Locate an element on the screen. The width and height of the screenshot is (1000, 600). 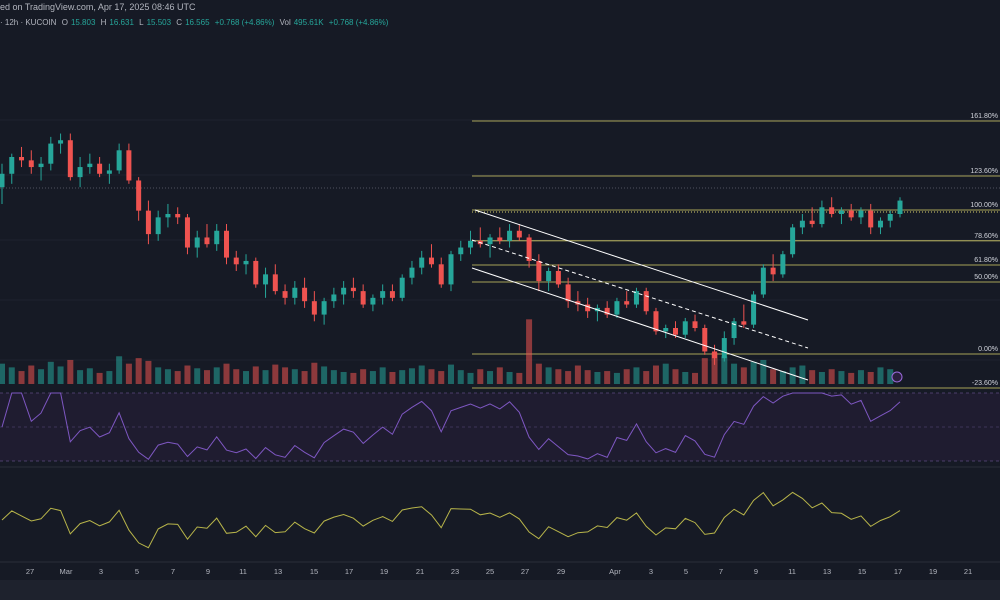
x-tick-8: 15 is located at coordinates (314, 571).